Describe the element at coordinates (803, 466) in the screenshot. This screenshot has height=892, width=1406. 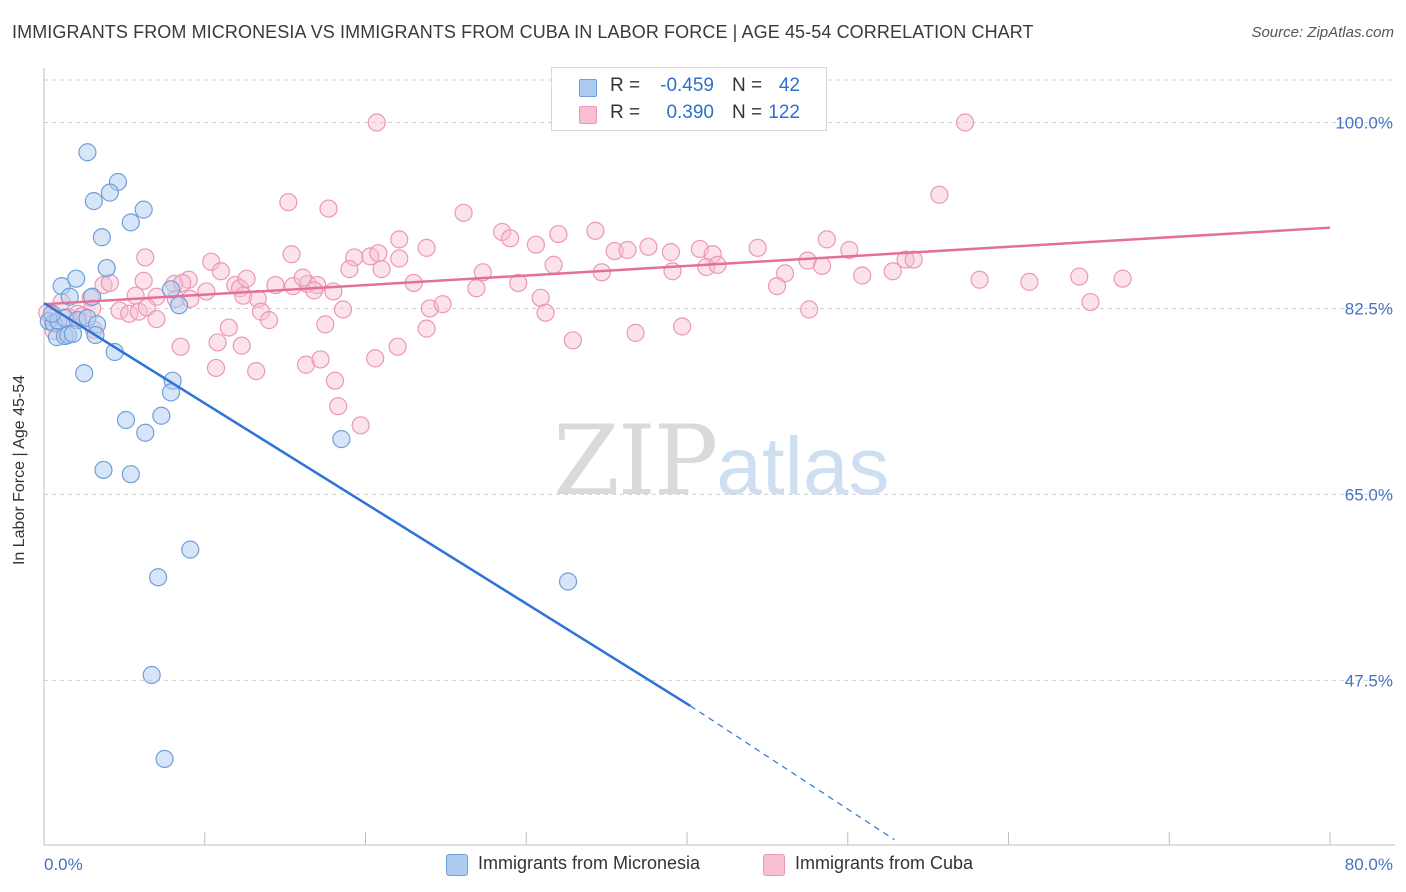
I see `watermark-atlas: atlas` at that location.